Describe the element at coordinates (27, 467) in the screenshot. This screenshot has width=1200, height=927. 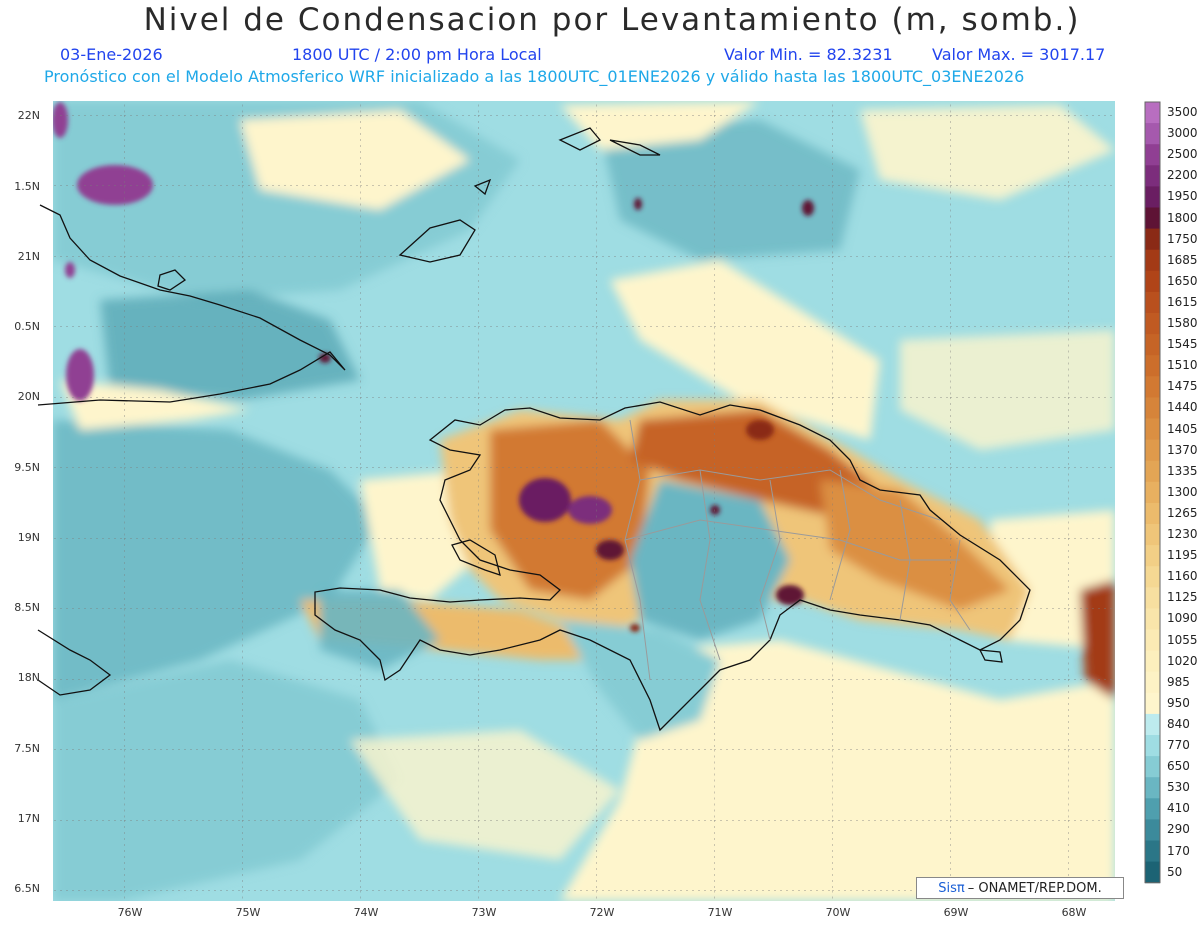
I see `y-tick-label: 9.5N` at that location.